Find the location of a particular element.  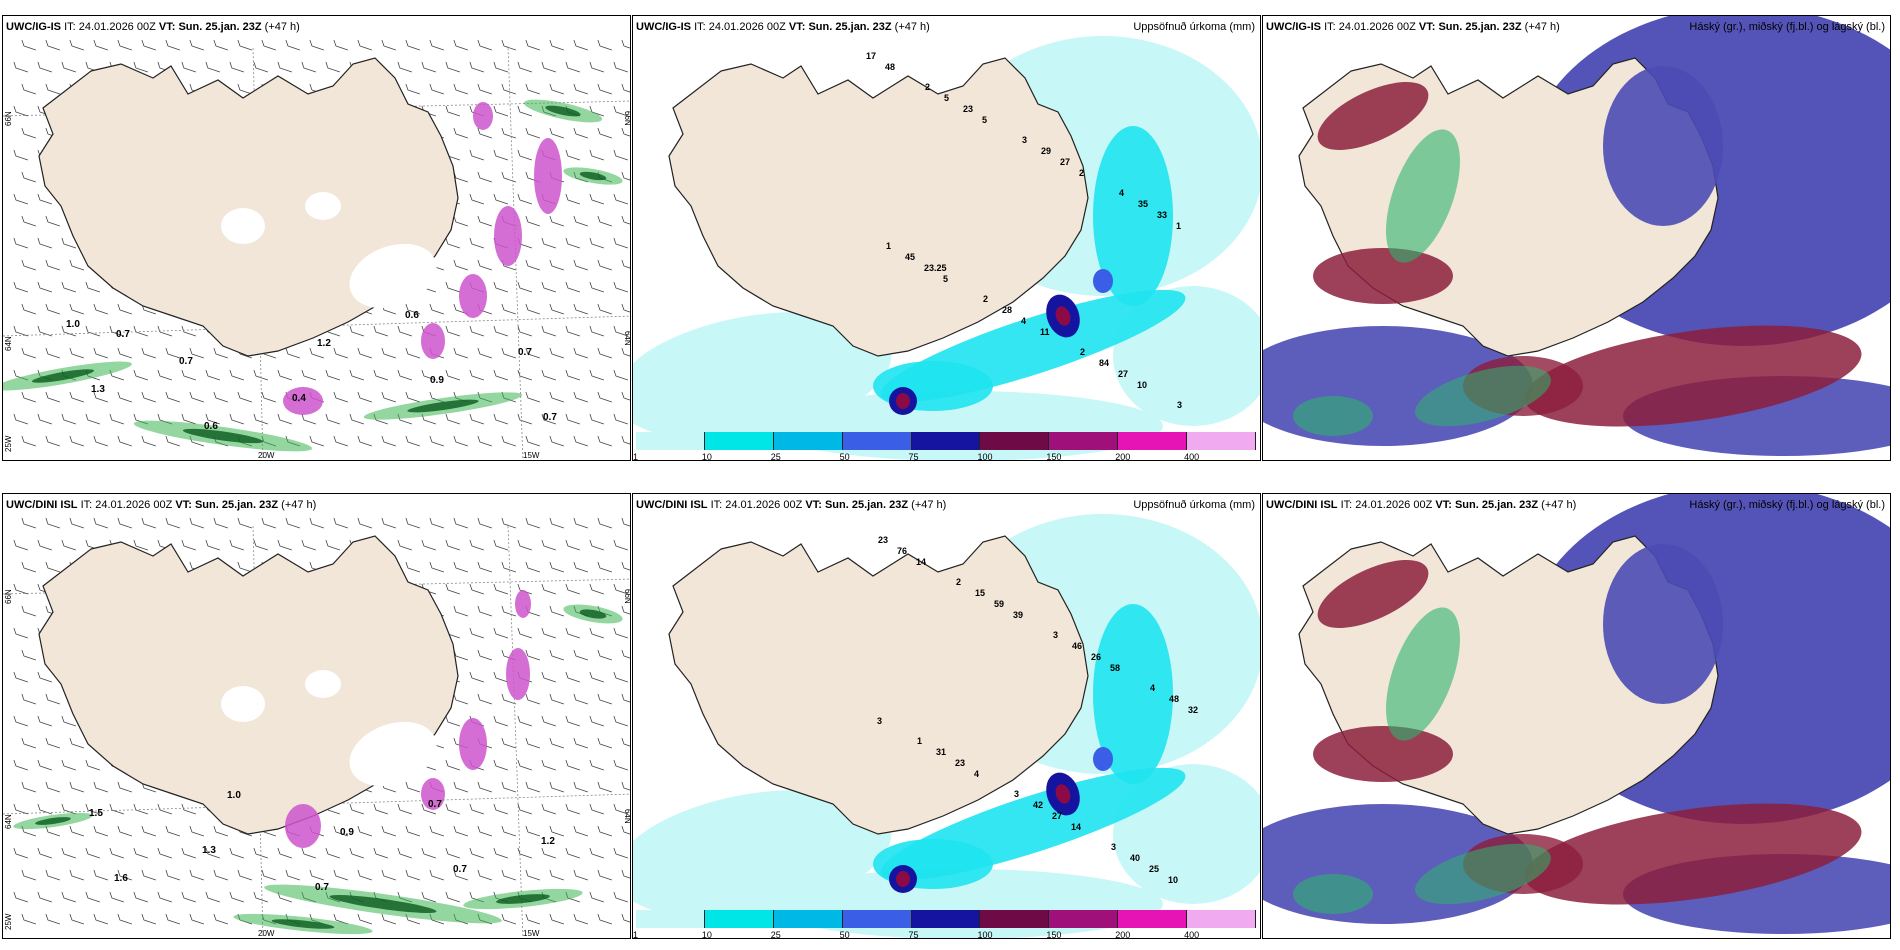

precip-value-label: 33 is located at coordinates (1162, 215).